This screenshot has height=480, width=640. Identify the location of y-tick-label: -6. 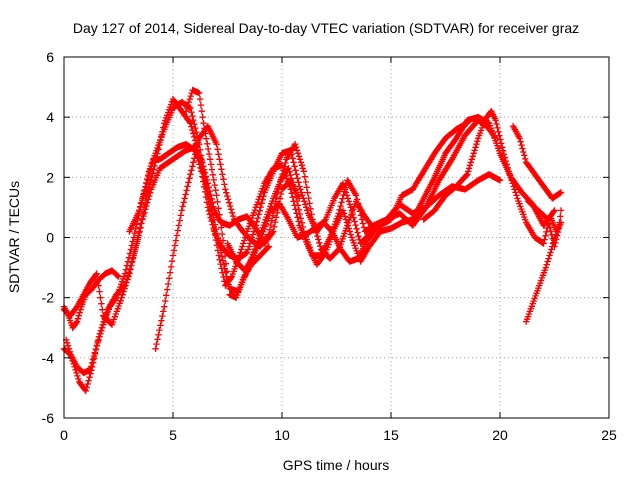
(48, 418).